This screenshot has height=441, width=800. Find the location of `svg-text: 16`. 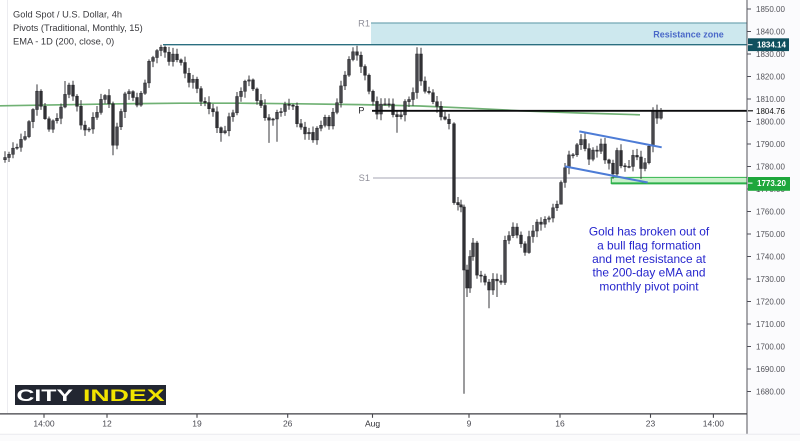

svg-text: 16 is located at coordinates (560, 424).